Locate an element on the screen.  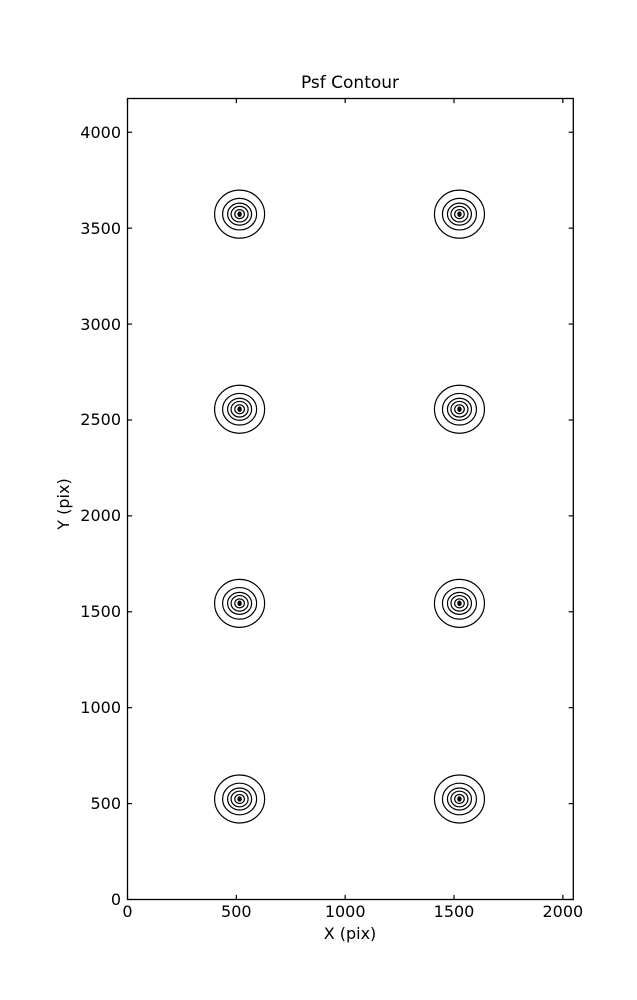
y-tick-label: 3000 is located at coordinates (100, 324).